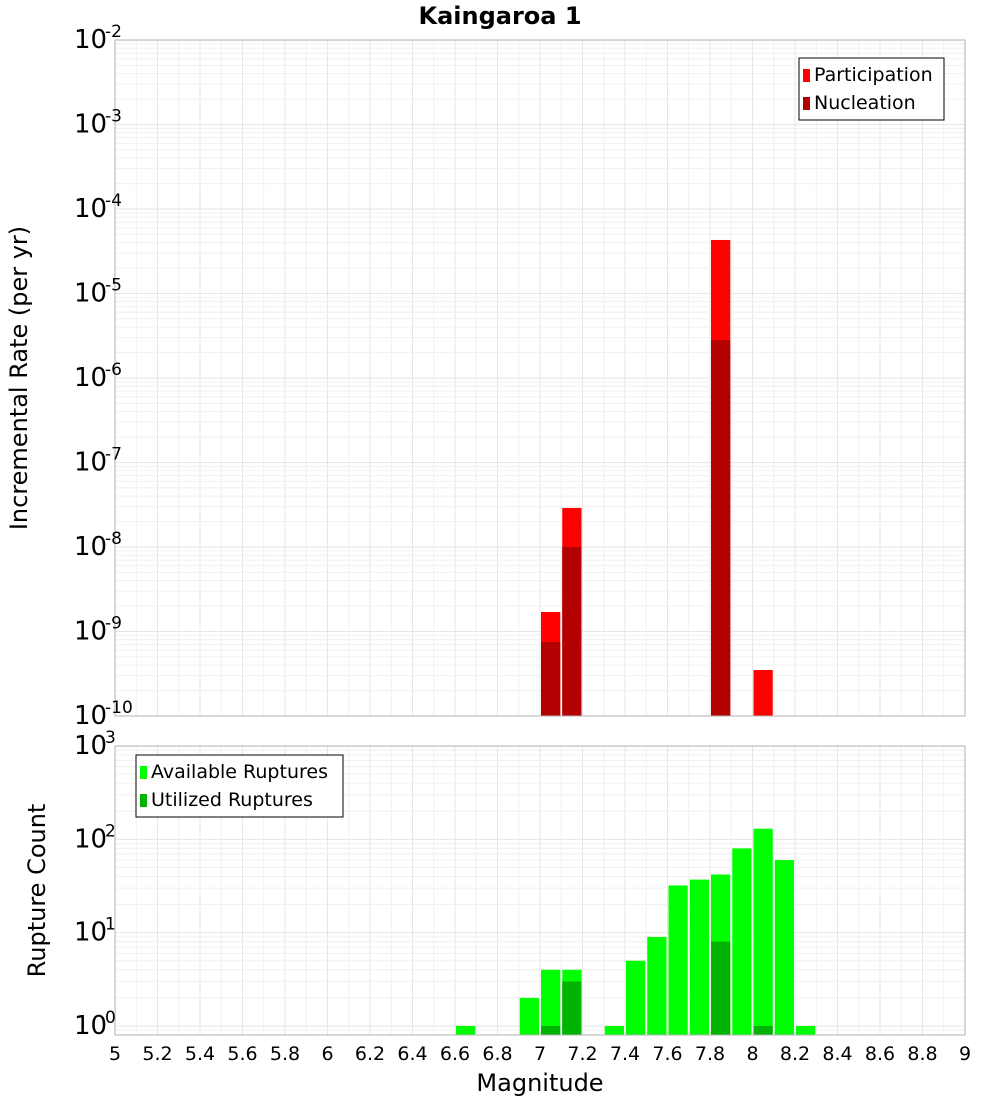 The width and height of the screenshot is (1000, 1100). What do you see at coordinates (19, 378) in the screenshot?
I see `rate-y-axis-label: Incremental Rate (per yr)` at bounding box center [19, 378].